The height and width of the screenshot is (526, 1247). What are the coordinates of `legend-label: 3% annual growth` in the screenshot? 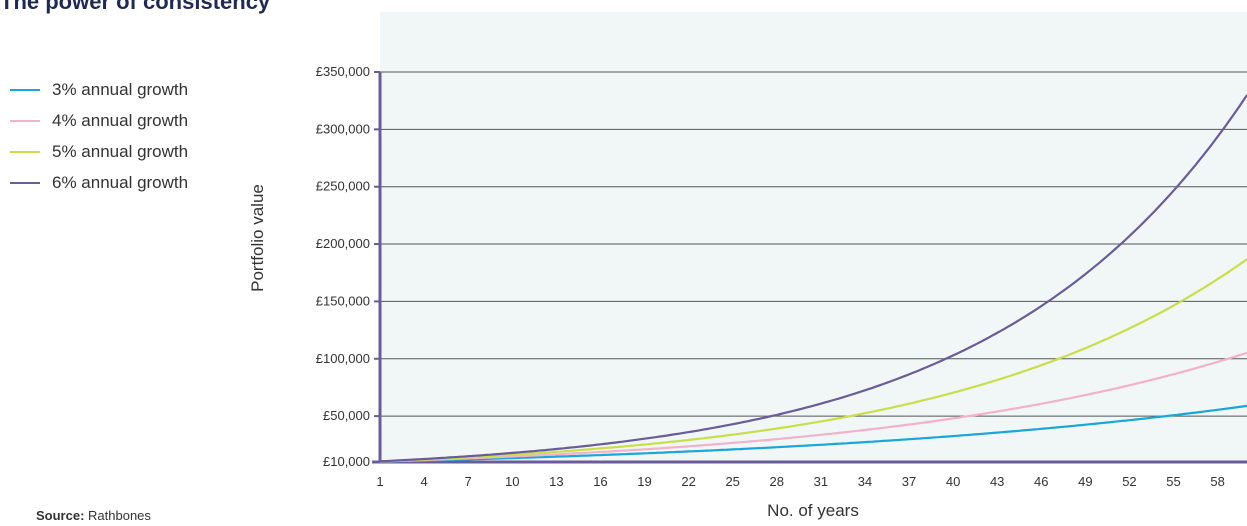 It's located at (120, 89).